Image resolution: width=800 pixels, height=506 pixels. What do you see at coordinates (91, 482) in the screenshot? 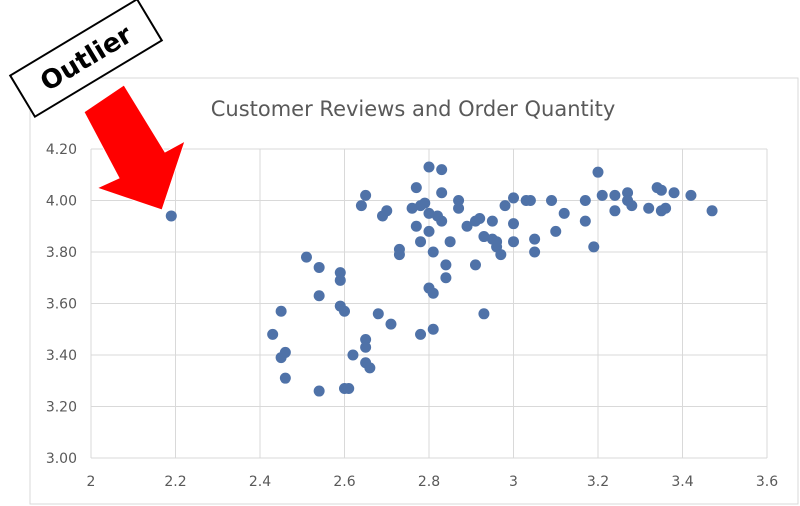
I see `x-tick-label: 2` at bounding box center [91, 482].